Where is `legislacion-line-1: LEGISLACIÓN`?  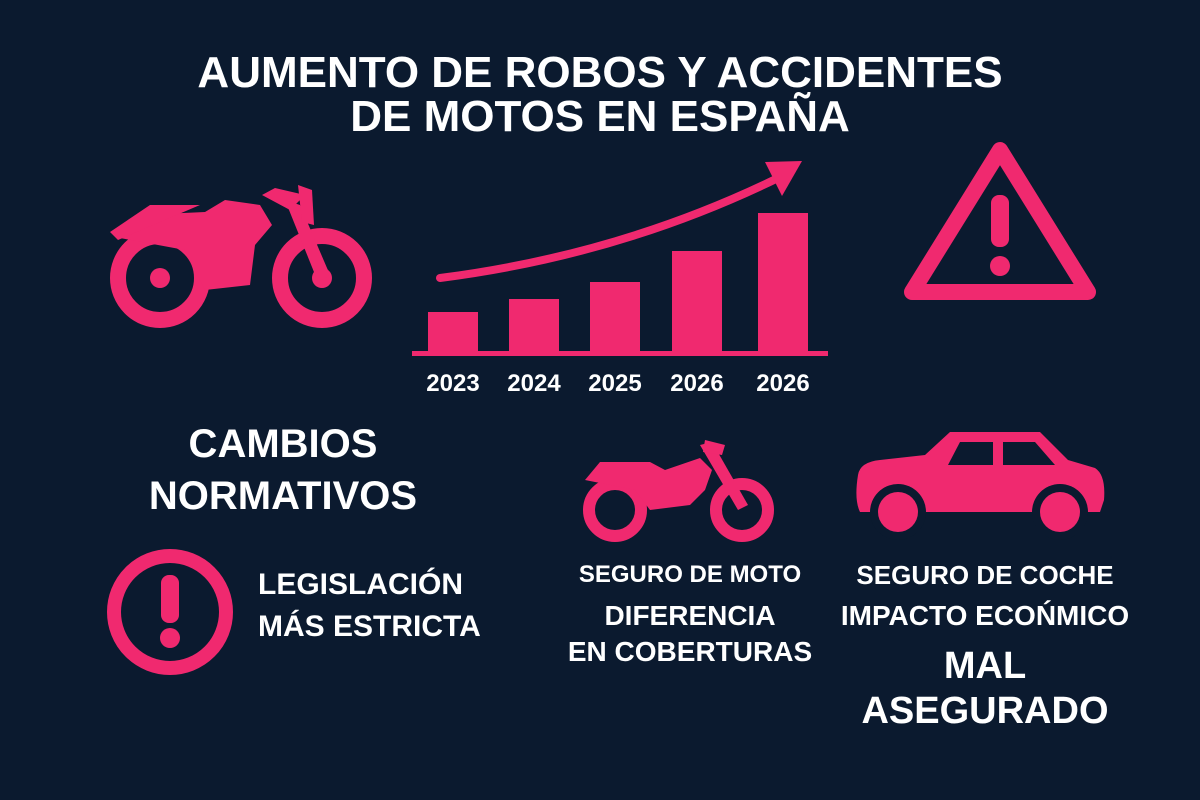
legislacion-line-1: LEGISLACIÓN is located at coordinates (361, 584).